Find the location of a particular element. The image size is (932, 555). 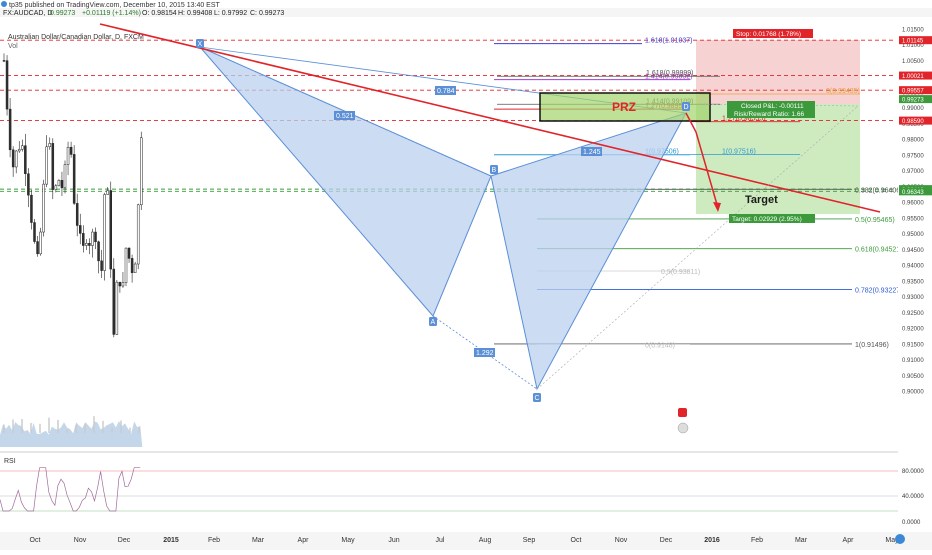

symbol-name: FX:AUDCAD, D is located at coordinates (27, 13).